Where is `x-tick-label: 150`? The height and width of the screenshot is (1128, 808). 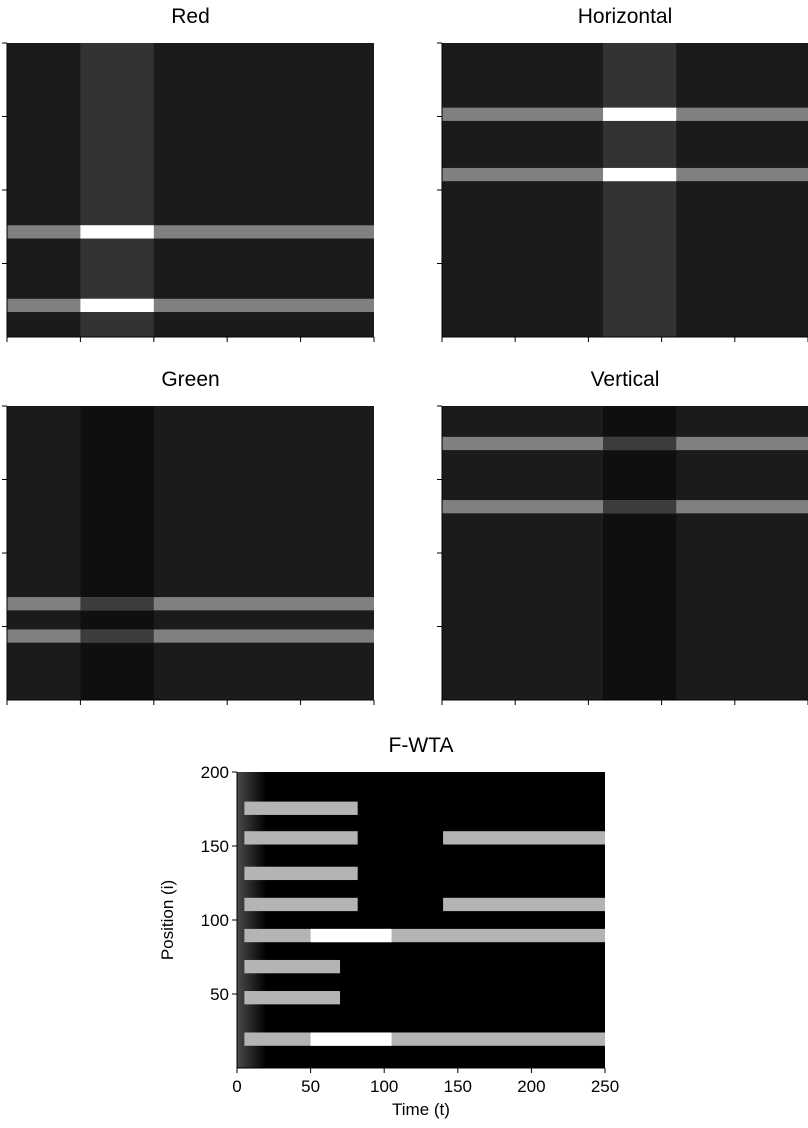
x-tick-label: 150 is located at coordinates (458, 1086).